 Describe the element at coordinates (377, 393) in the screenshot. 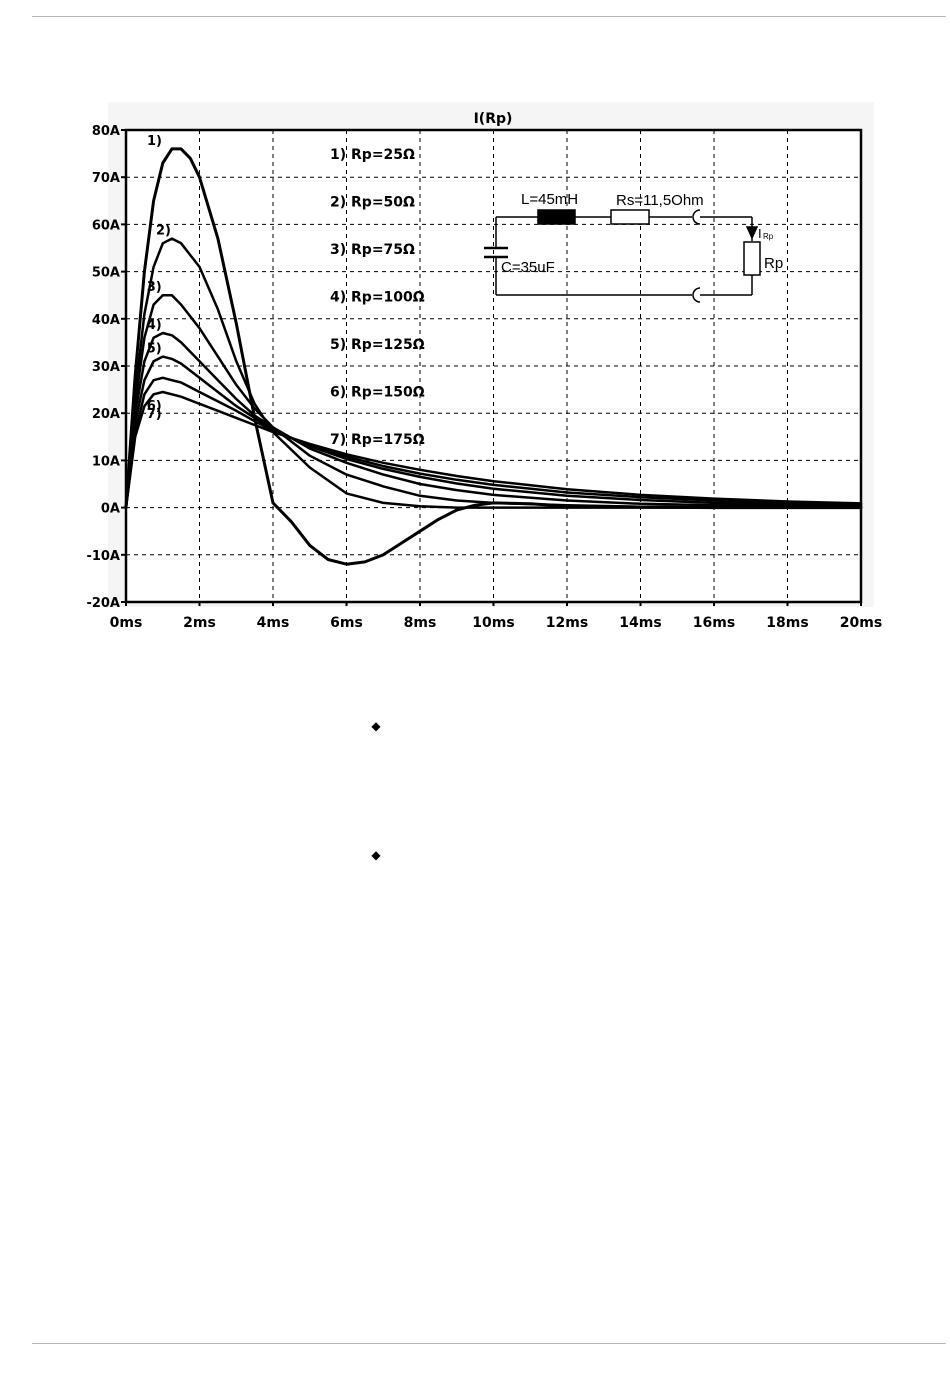

I see `legend-entry-6: 6) Rp=150Ω` at that location.